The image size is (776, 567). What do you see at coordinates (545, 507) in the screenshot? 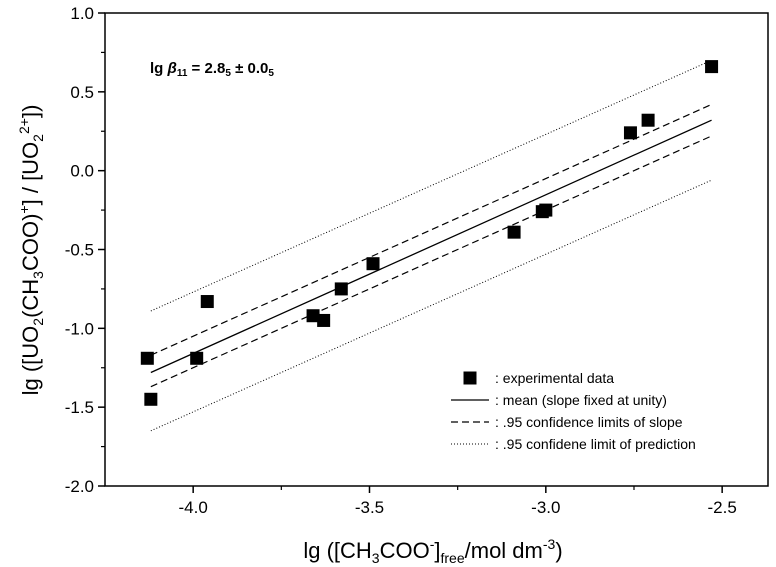
I see `x-tick-label: -3.0` at bounding box center [545, 507].